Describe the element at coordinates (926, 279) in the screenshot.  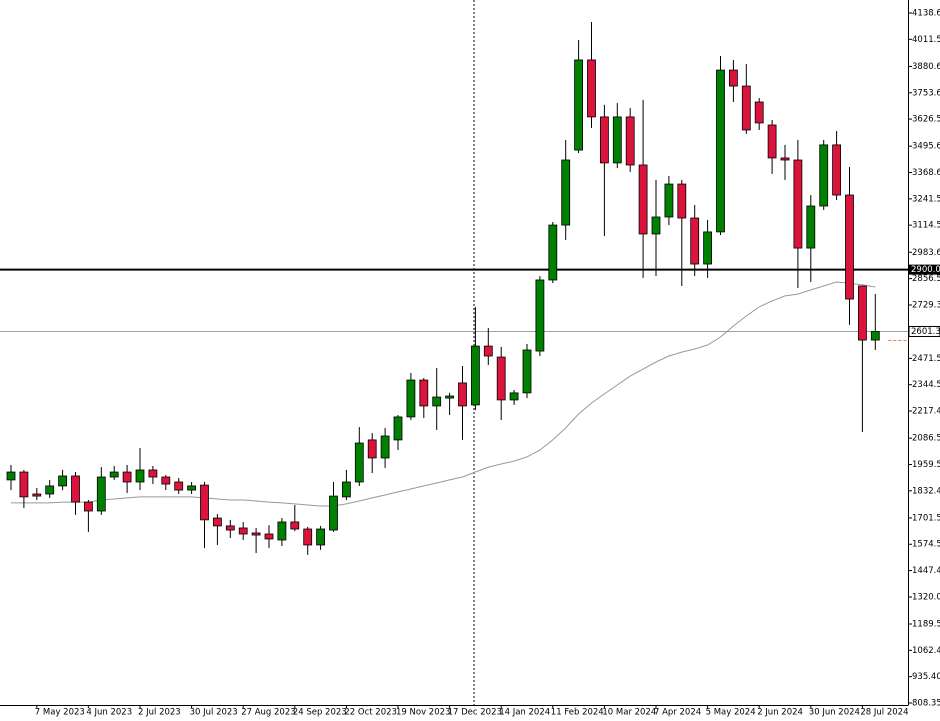
I see `y-tick-label: 2856.55` at that location.